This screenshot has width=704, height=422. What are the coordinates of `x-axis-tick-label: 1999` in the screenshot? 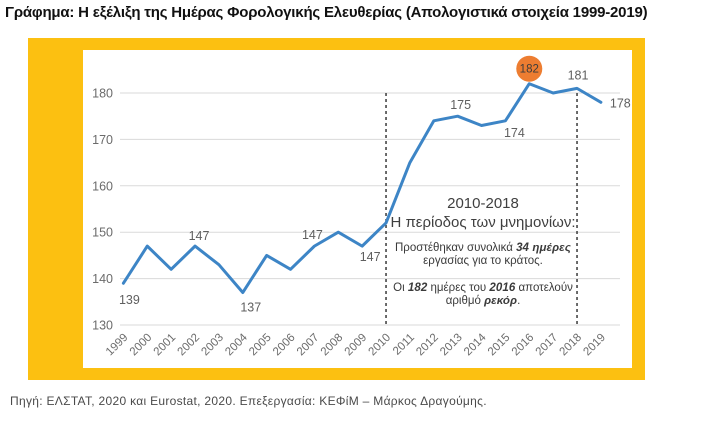 It's located at (117, 345).